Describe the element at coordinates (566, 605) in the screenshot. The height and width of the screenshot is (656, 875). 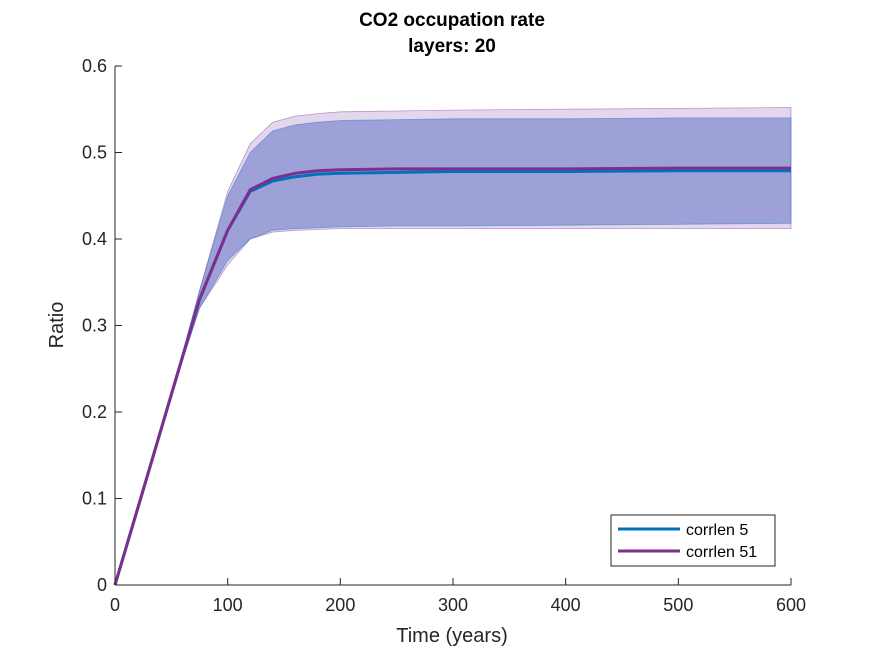
I see `x-tick-label: 400` at that location.